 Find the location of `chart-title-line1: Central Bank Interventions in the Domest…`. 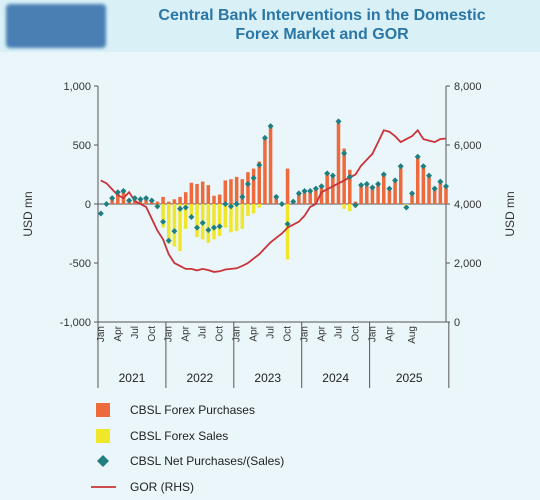

chart-title-line1: Central Bank Interventions in the Domest… is located at coordinates (322, 15).